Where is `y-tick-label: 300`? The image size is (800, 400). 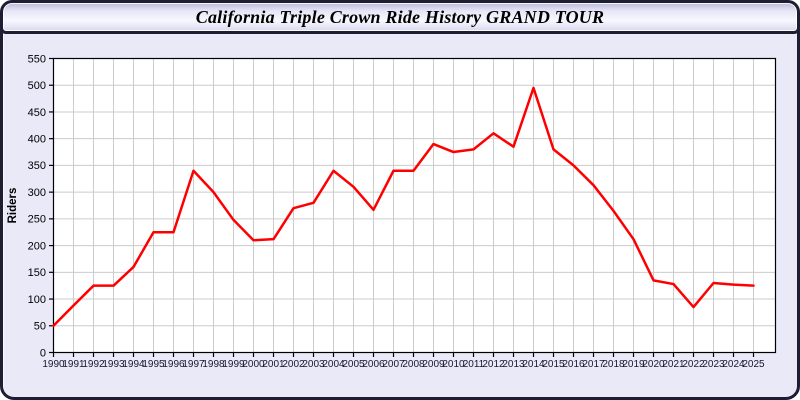 y-tick-label: 300 is located at coordinates (37, 193).